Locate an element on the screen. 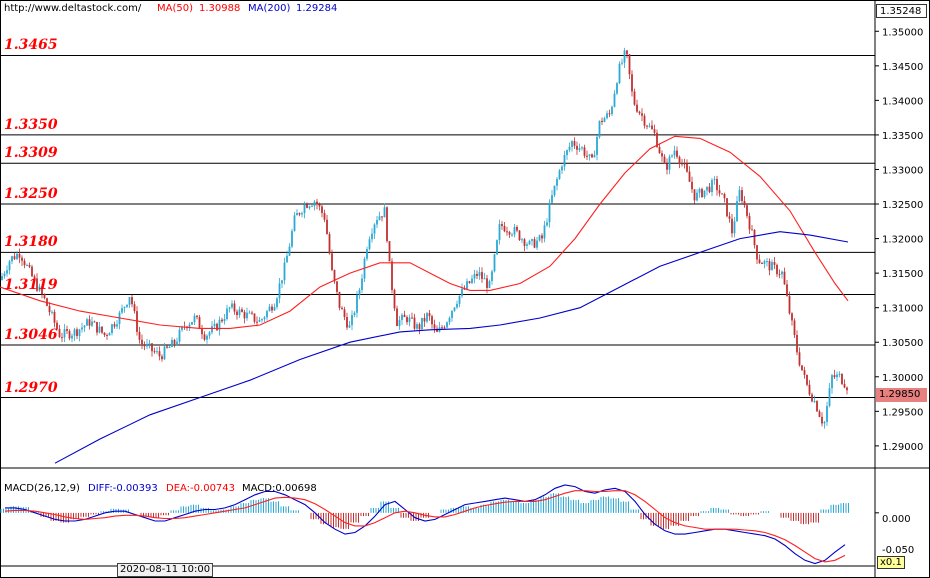  price-tick-label: 1.29500 is located at coordinates (902, 412).